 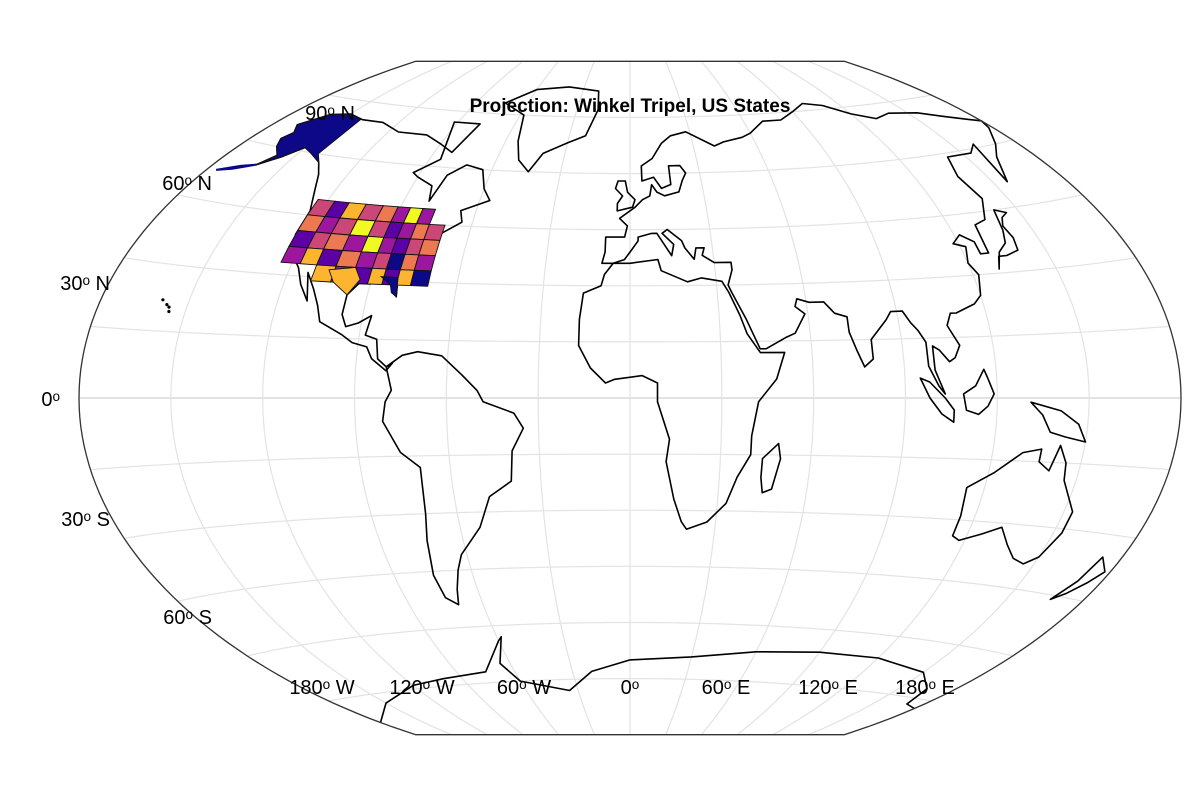 What do you see at coordinates (524, 688) in the screenshot?
I see `lon-tick-label: 60ᵒ W` at bounding box center [524, 688].